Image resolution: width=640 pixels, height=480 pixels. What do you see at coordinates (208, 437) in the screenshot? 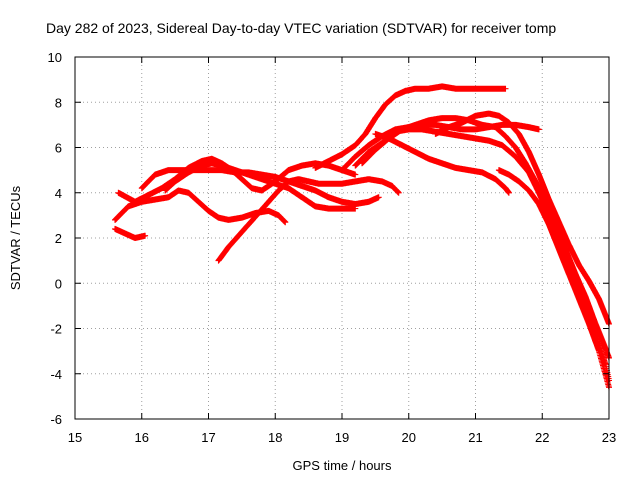
I see `x-tick-label: 17` at bounding box center [208, 437].